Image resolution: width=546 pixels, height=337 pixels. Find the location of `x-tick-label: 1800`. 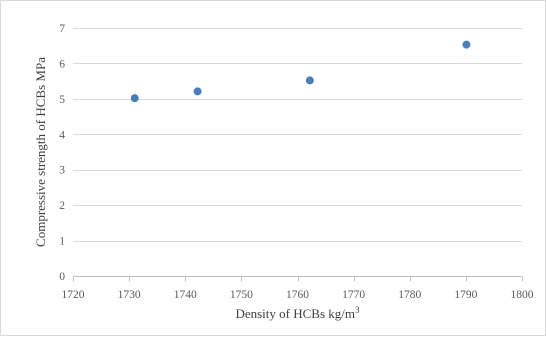

x-tick-label: 1800 is located at coordinates (522, 295).